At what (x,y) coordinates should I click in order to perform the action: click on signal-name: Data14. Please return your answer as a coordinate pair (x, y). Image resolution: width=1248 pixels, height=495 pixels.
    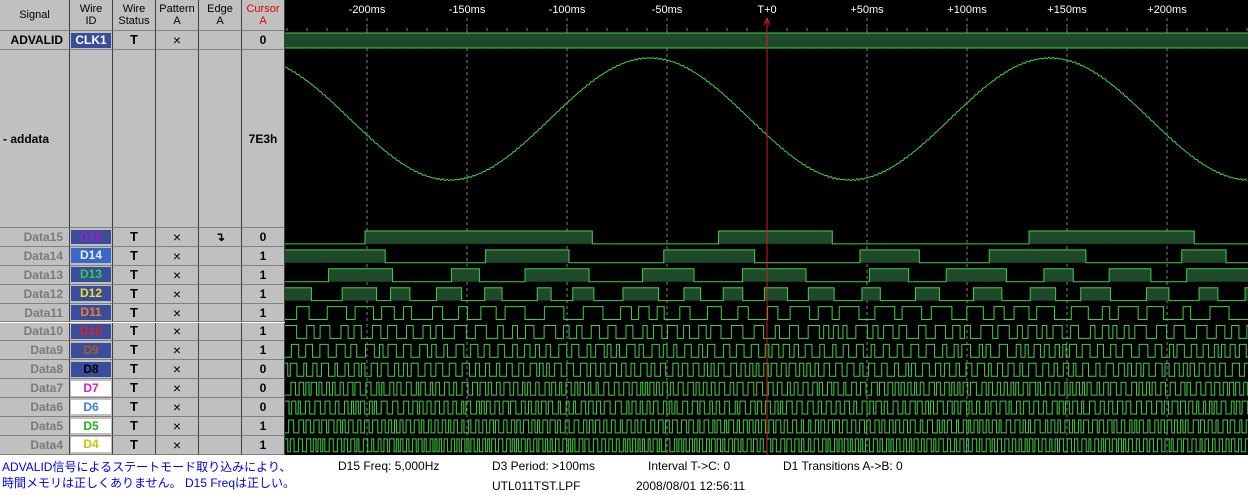
    Looking at the image, I should click on (35, 256).